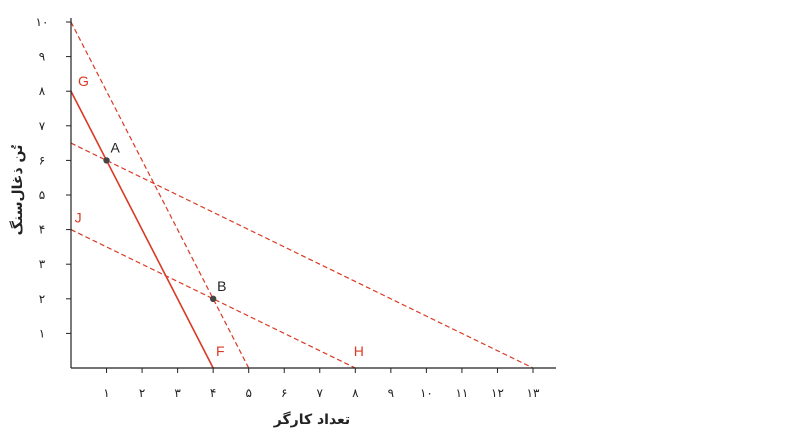 The width and height of the screenshot is (810, 434). Describe the element at coordinates (533, 393) in the screenshot. I see `x-tick-label: ۱۳` at that location.